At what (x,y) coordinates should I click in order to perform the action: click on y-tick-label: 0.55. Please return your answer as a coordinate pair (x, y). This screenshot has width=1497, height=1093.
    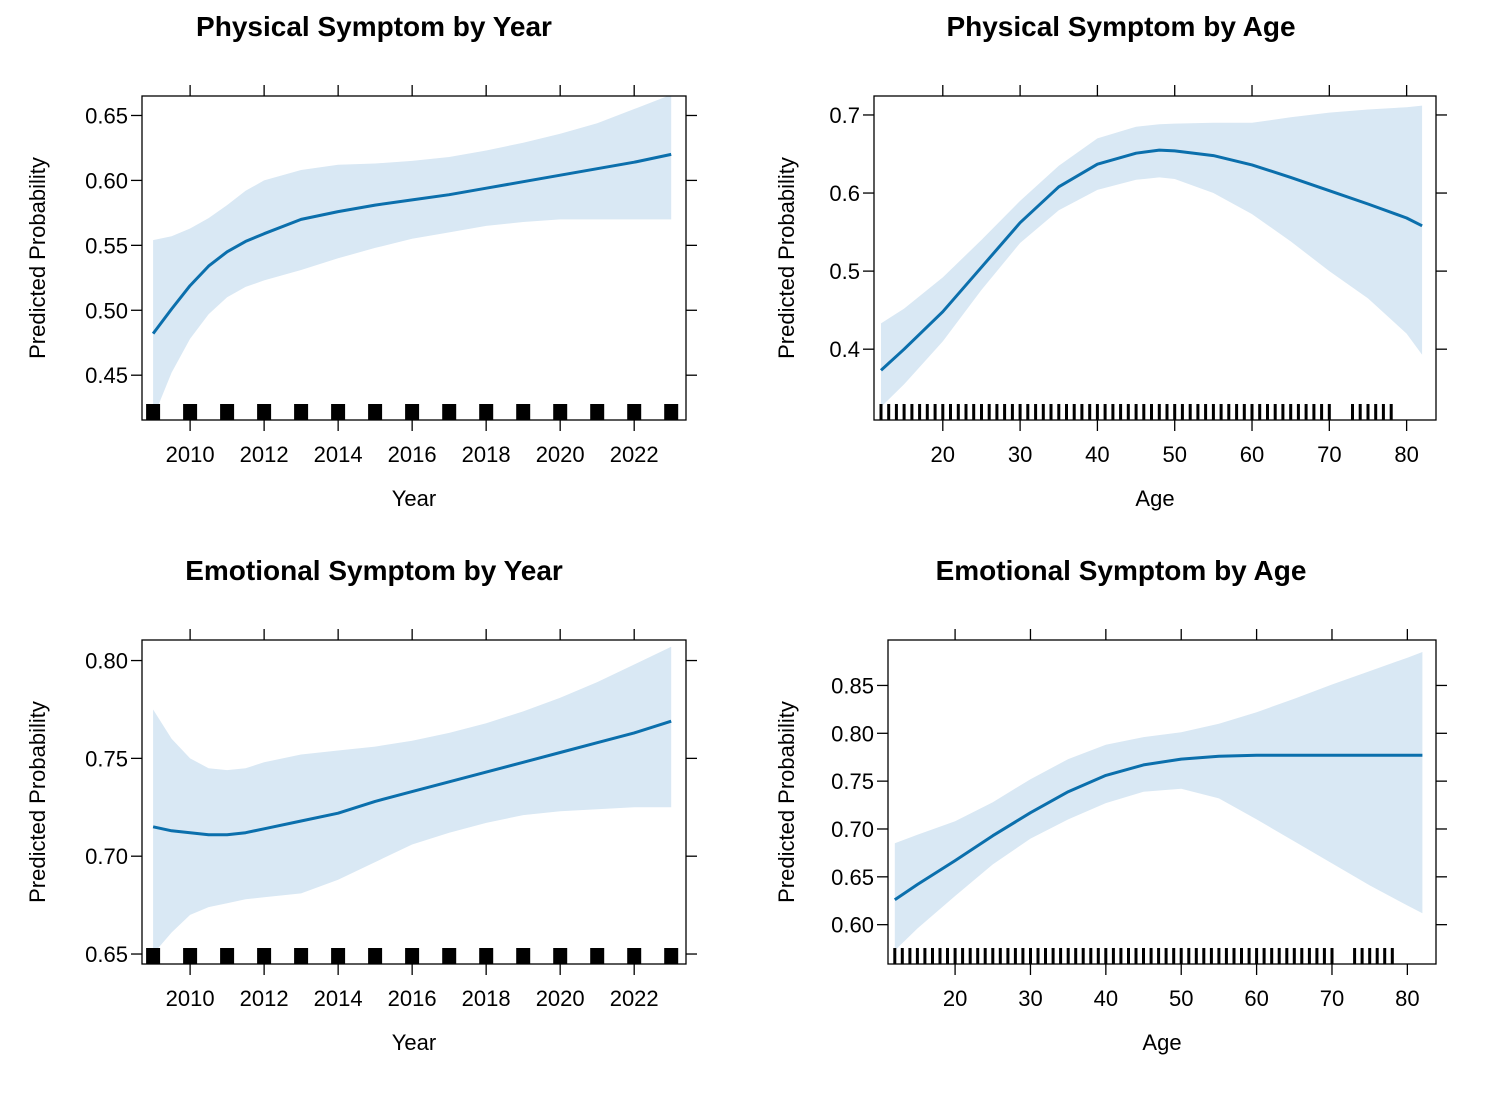
    Looking at the image, I should click on (106, 245).